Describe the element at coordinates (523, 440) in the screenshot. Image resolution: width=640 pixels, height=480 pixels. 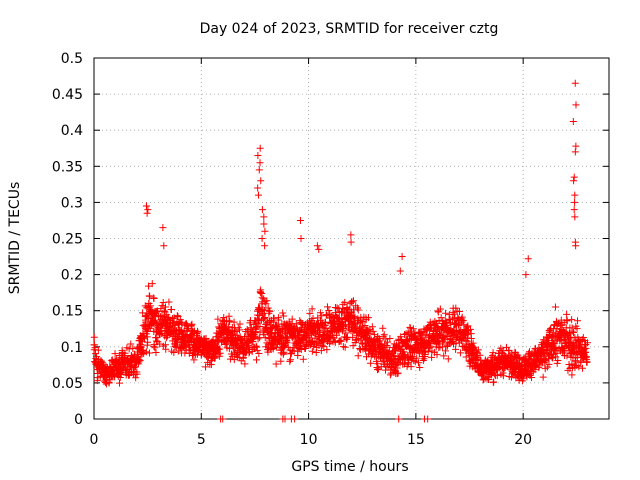
I see `x-tick-label: 20` at that location.